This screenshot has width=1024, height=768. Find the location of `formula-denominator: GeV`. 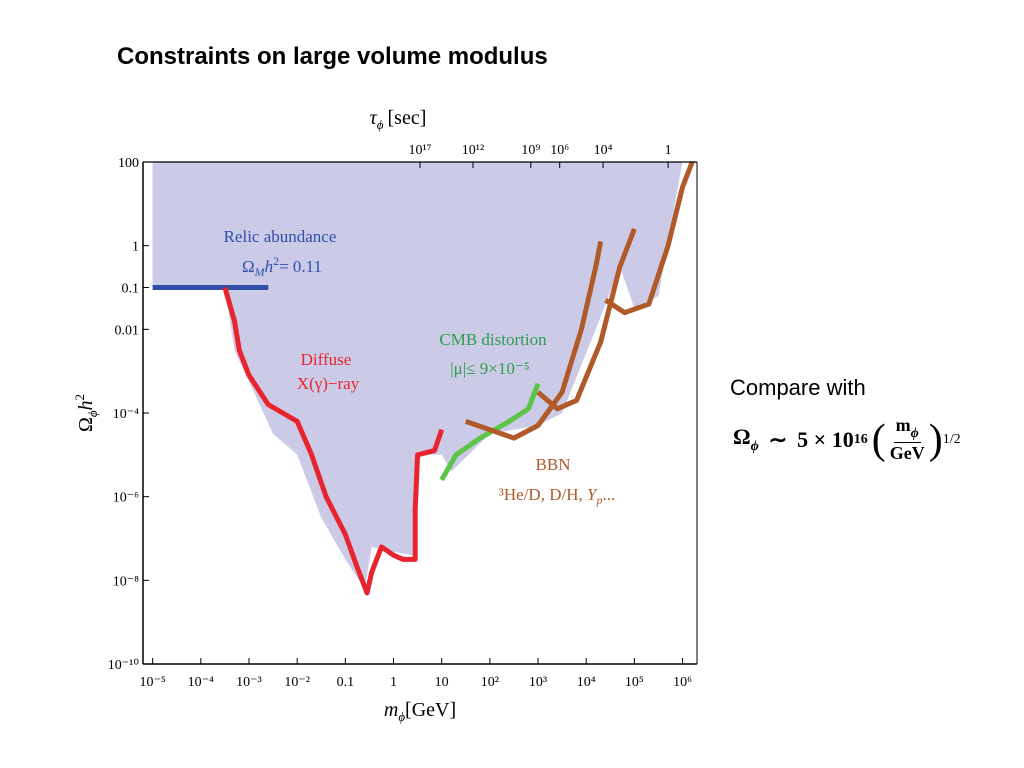

formula-denominator: GeV is located at coordinates (907, 453).